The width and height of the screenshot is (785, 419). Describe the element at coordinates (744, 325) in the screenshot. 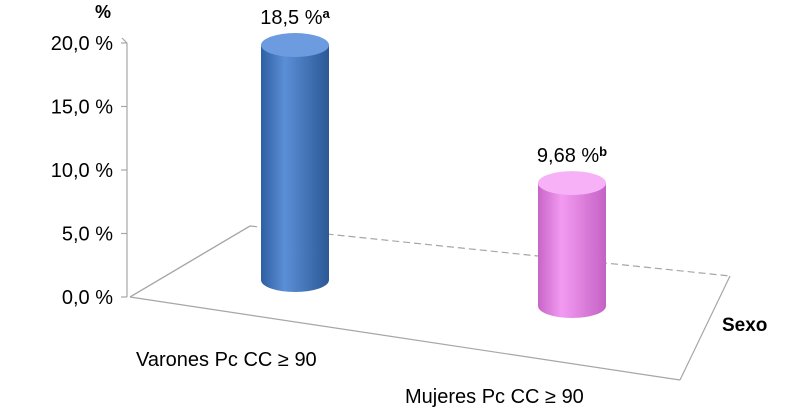

I see `x-axis-label: Sexo` at that location.